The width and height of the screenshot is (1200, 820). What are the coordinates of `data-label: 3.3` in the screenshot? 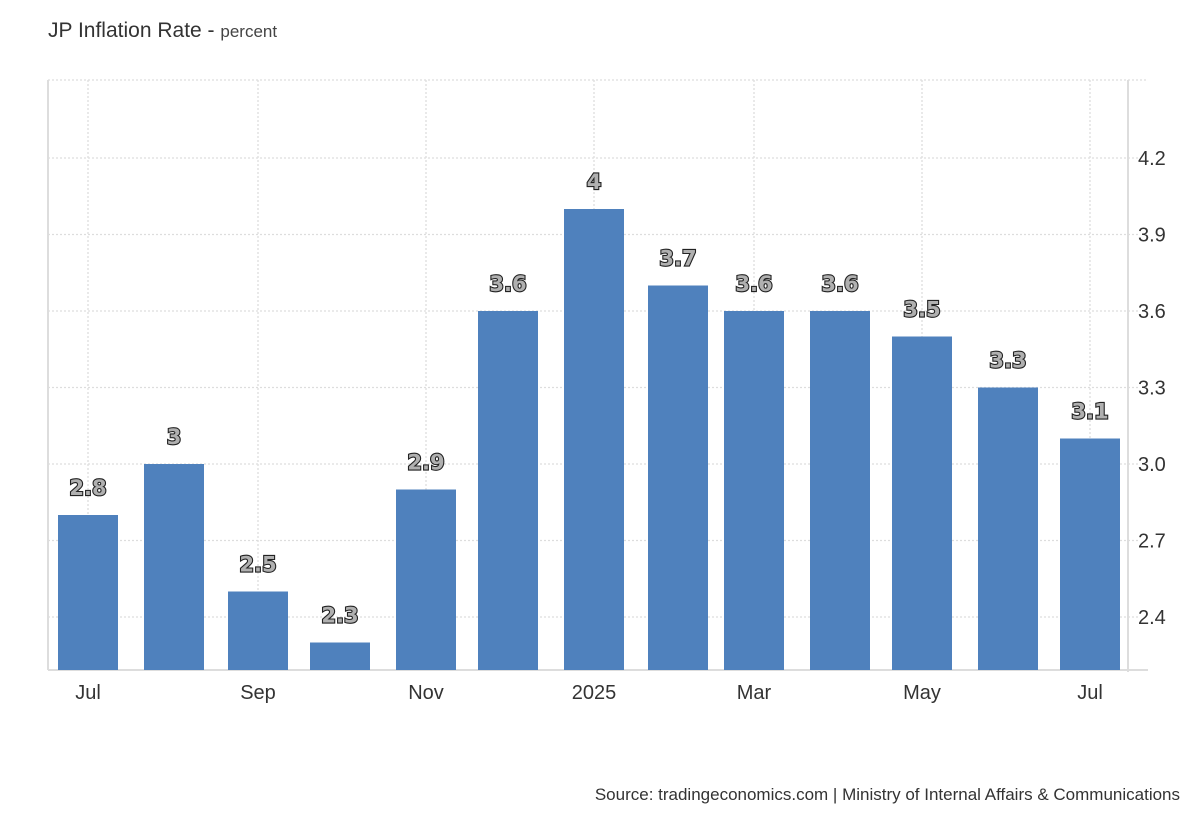 It's located at (1007, 361).